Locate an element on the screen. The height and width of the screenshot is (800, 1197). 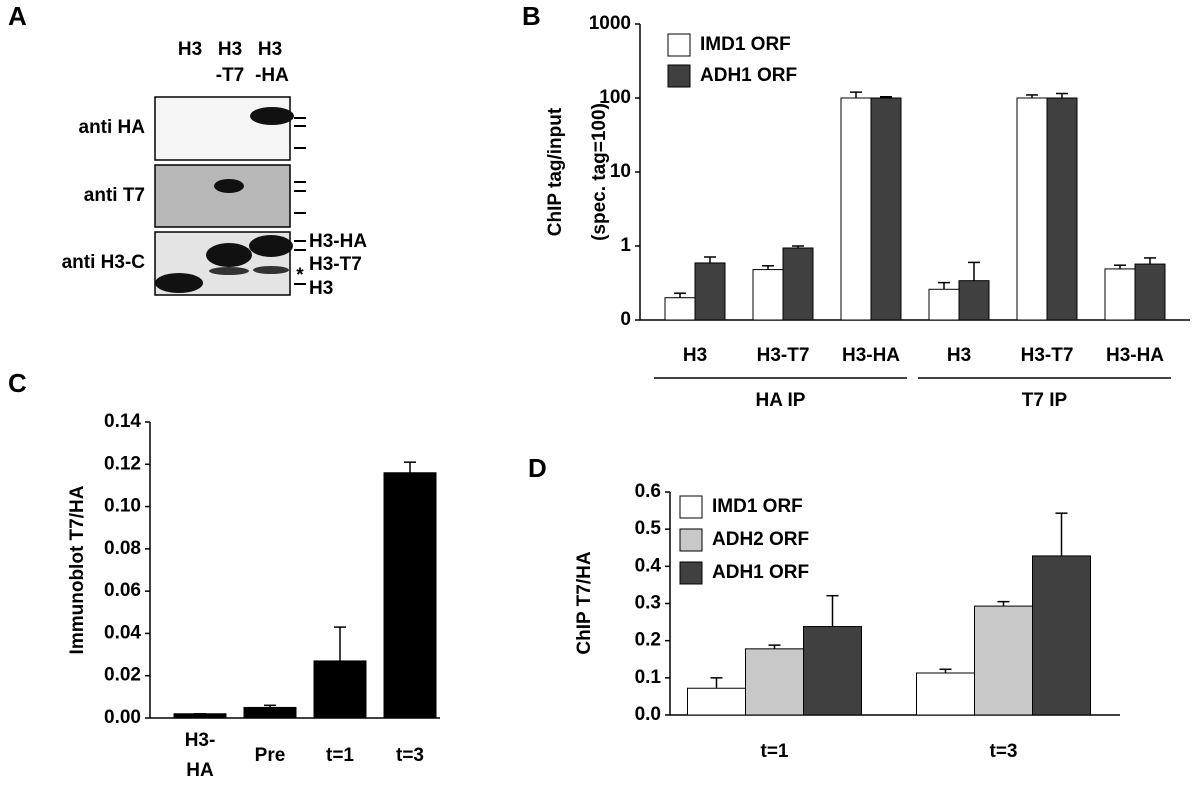
y-tick-label: 0.0 is located at coordinates (648, 714).